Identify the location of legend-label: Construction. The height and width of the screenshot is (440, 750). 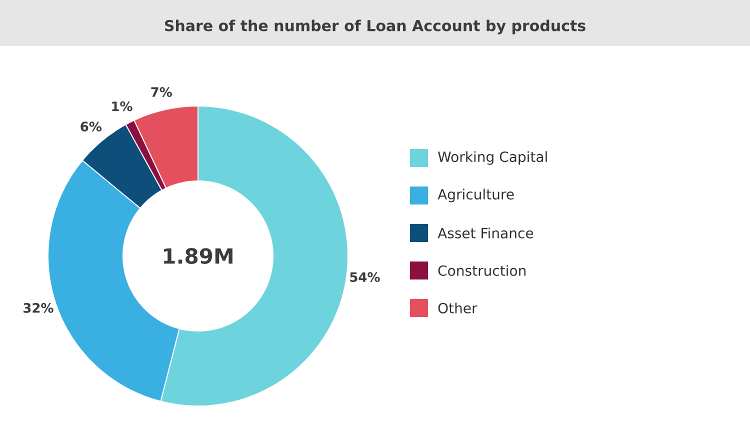
(482, 270).